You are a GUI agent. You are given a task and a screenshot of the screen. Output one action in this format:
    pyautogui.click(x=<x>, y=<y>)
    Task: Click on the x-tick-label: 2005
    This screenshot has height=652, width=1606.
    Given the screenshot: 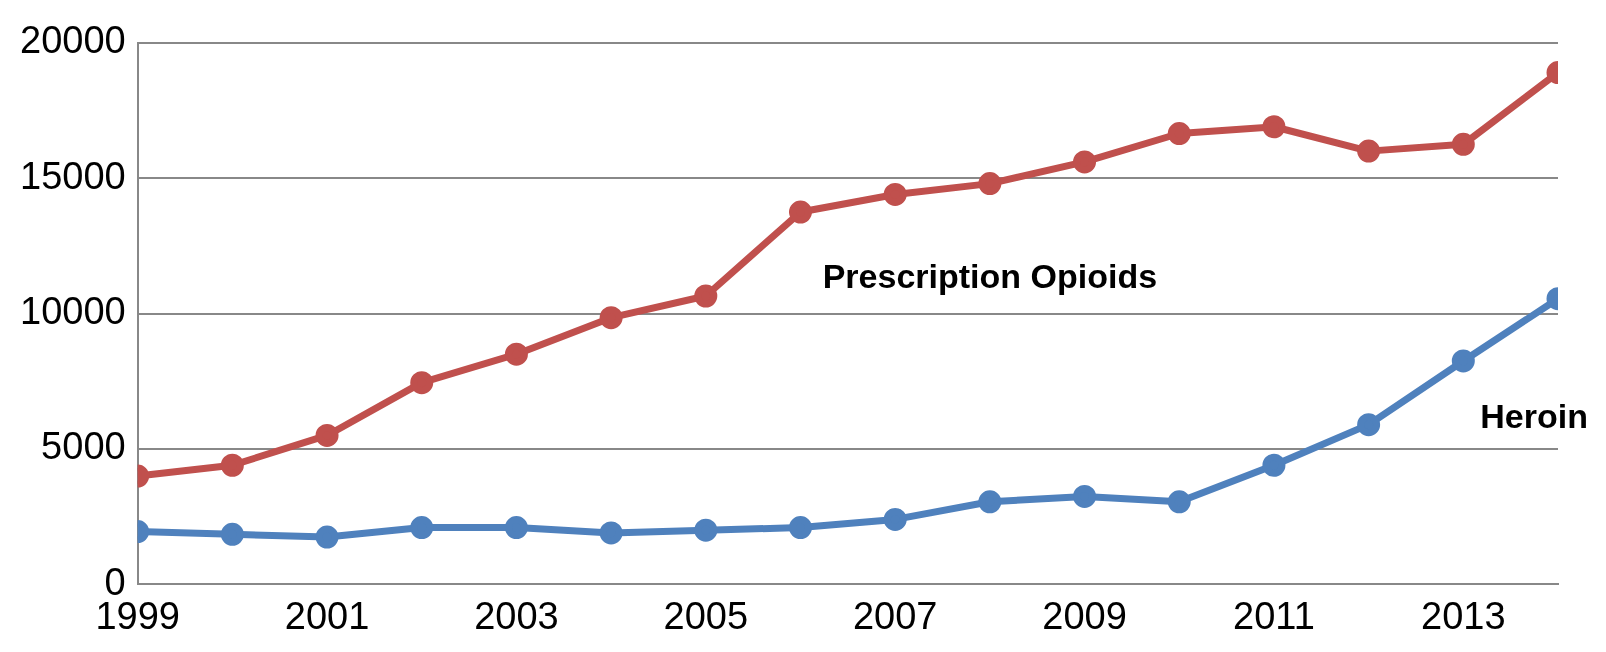 What is the action you would take?
    pyautogui.click(x=706, y=615)
    